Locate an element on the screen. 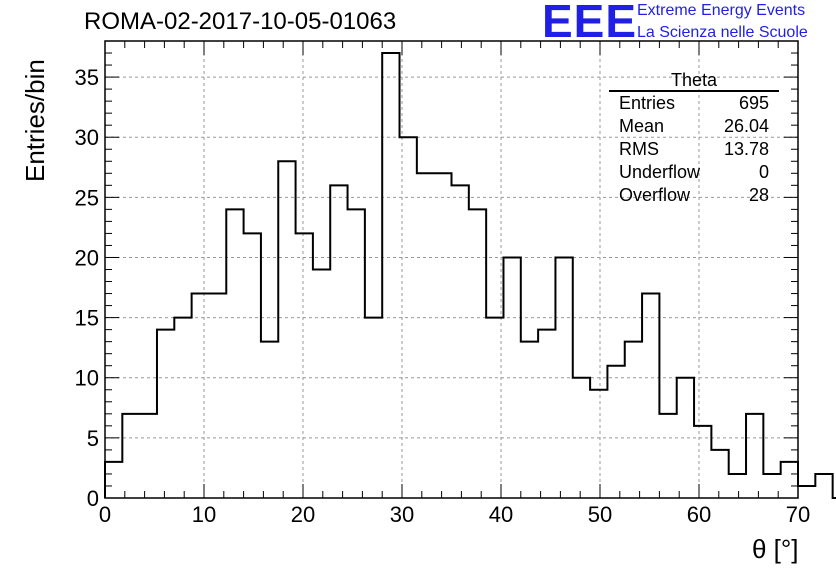 This screenshot has height=572, width=836. y-tick-label: 15 is located at coordinates (87, 318).